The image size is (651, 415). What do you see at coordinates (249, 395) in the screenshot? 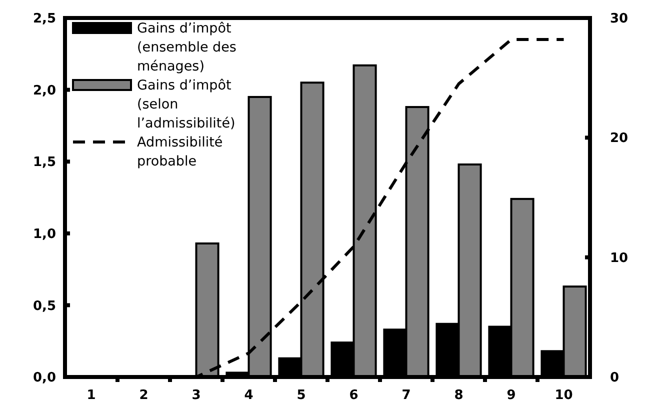
I see `x-tick-label: 4` at bounding box center [249, 395].